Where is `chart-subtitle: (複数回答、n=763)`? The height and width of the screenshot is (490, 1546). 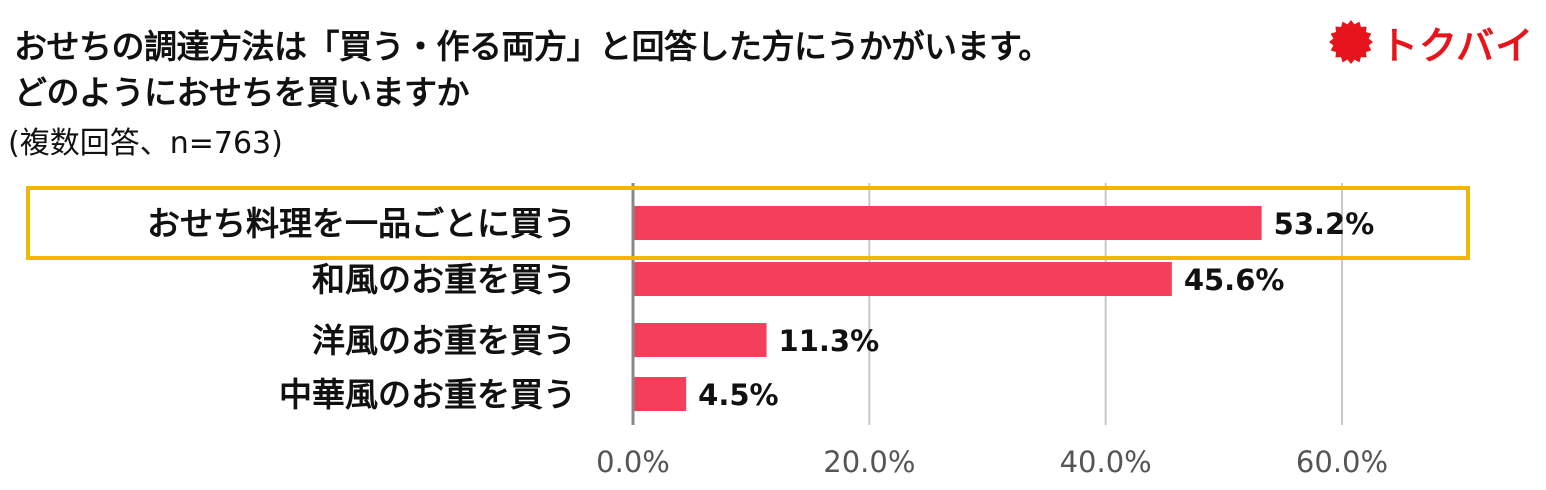 chart-subtitle: (複数回答、n=763) is located at coordinates (145, 143).